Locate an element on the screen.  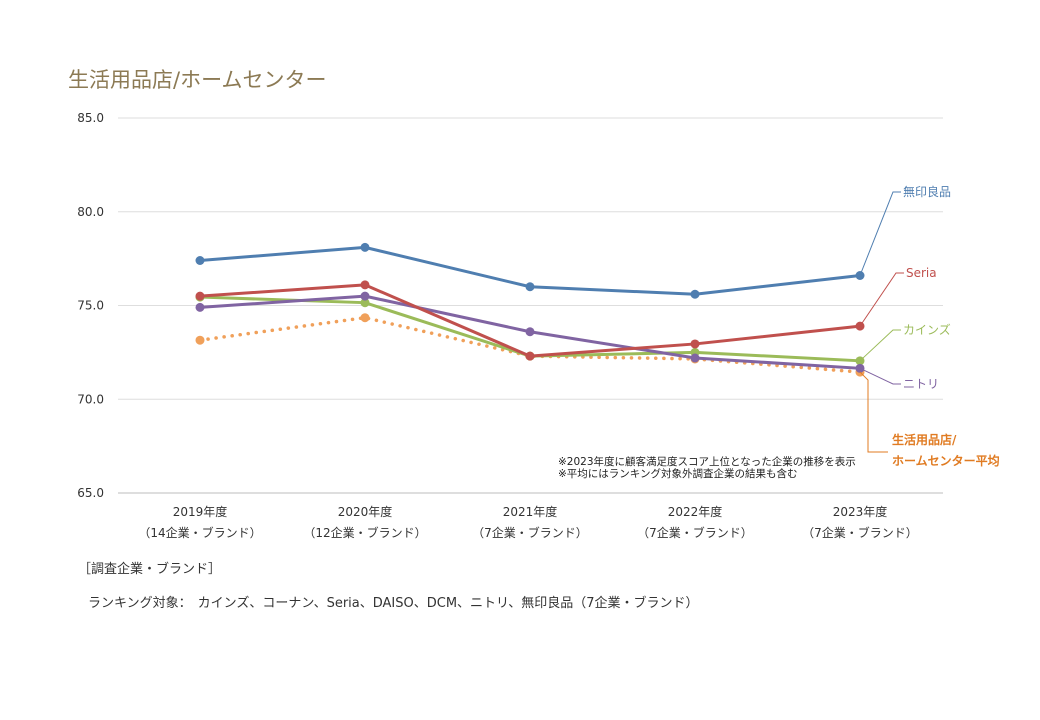
series-label: ニトリ is located at coordinates (921, 384).